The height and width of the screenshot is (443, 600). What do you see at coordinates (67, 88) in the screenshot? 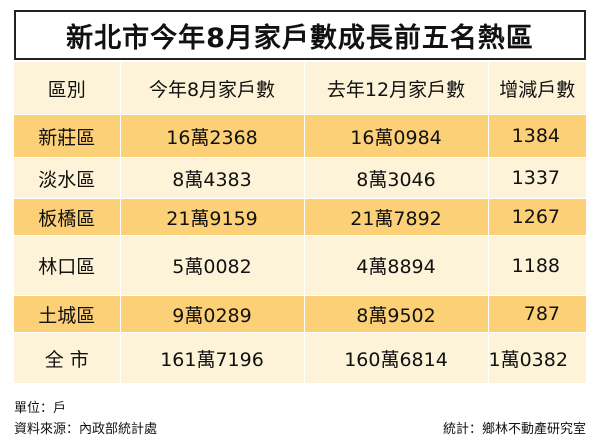
I see `header-area: 區別` at bounding box center [67, 88].